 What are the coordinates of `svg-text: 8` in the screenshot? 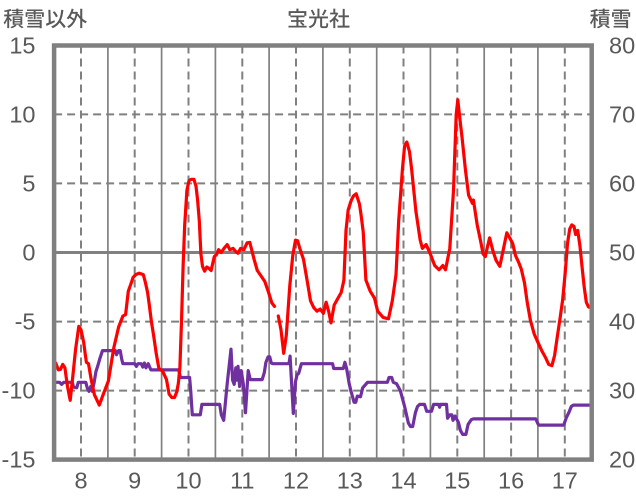 It's located at (80, 481).